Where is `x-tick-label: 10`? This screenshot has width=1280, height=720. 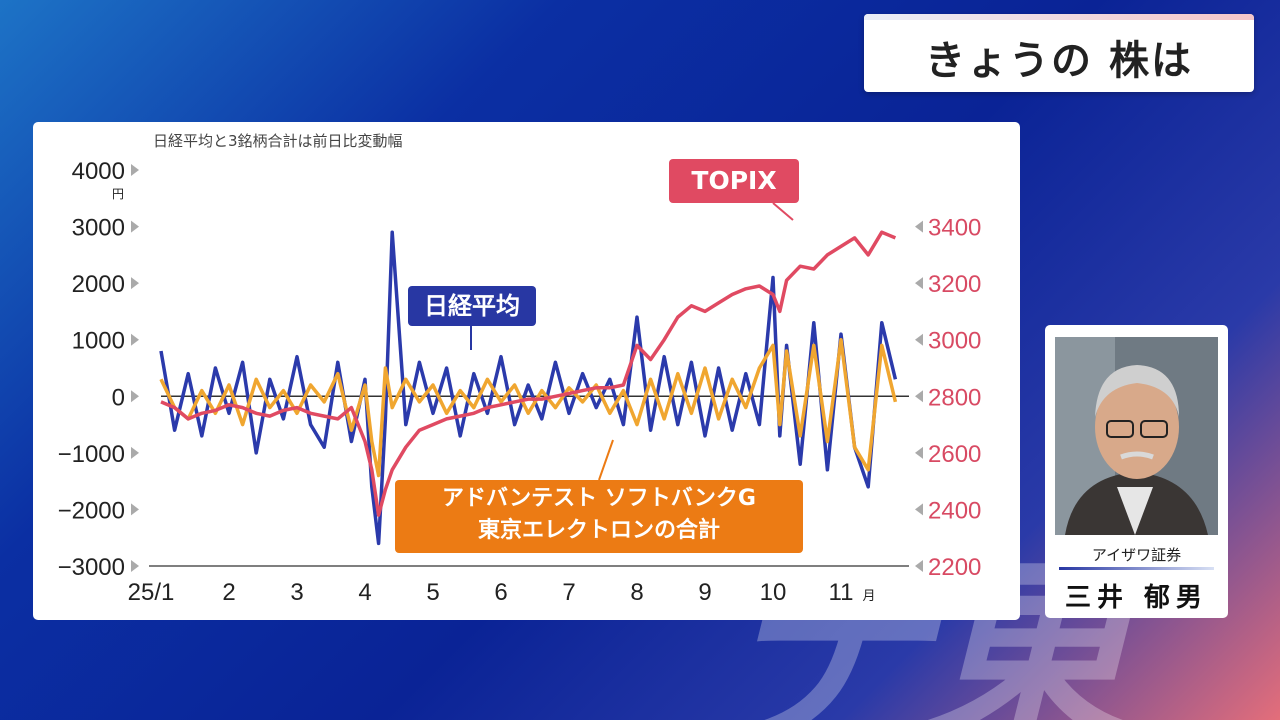 x-tick-label: 10 is located at coordinates (773, 592).